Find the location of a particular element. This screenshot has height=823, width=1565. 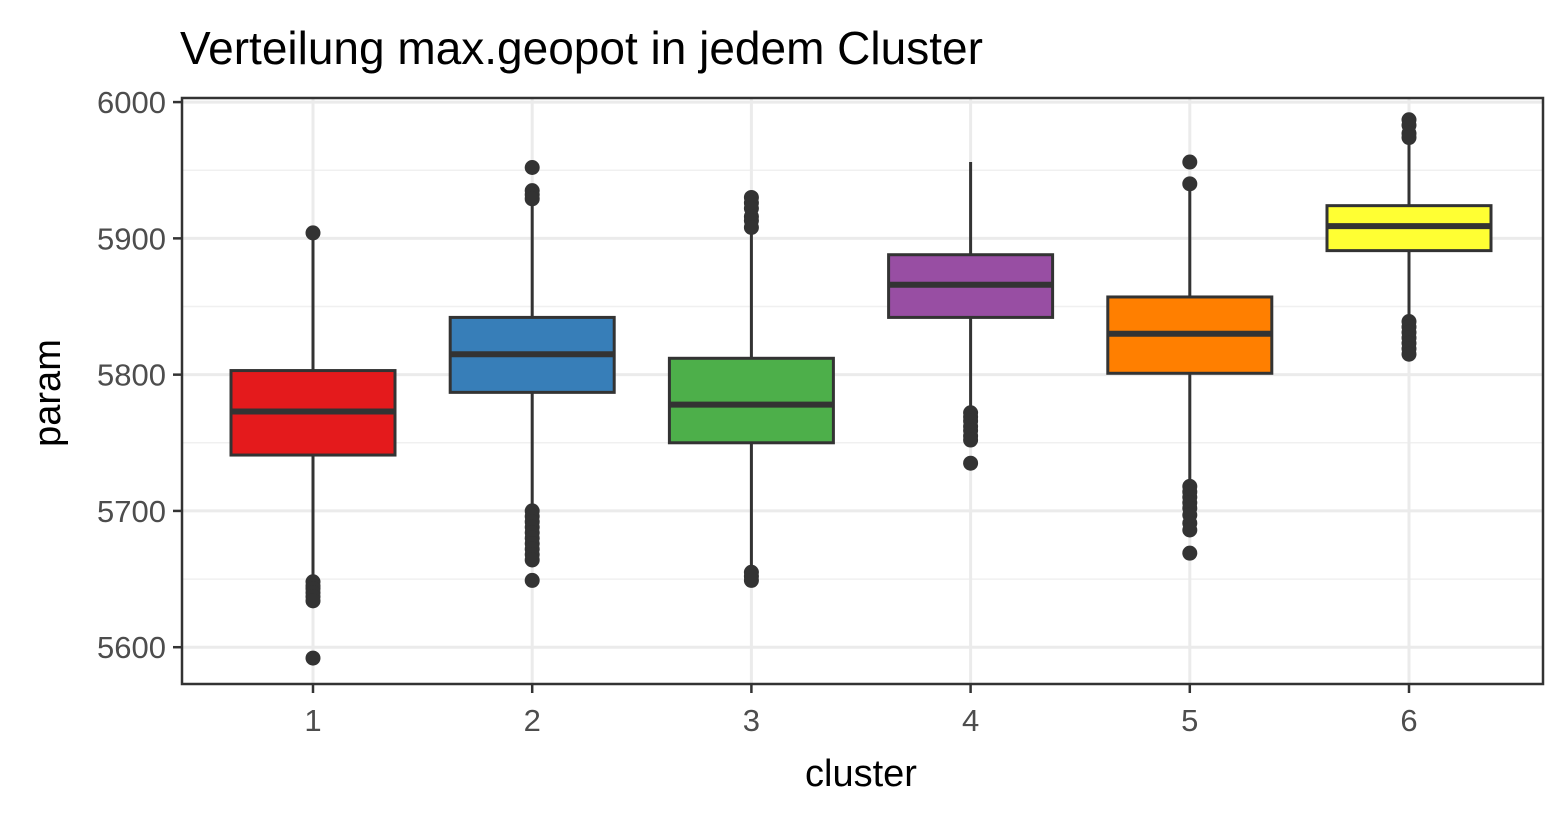

y-tick-label: 5700 is located at coordinates (131, 511).